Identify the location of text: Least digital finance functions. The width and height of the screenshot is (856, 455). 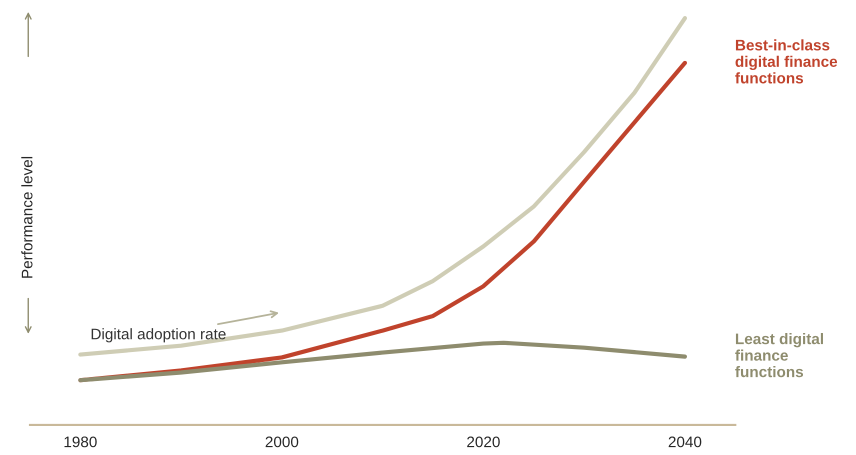
(779, 355).